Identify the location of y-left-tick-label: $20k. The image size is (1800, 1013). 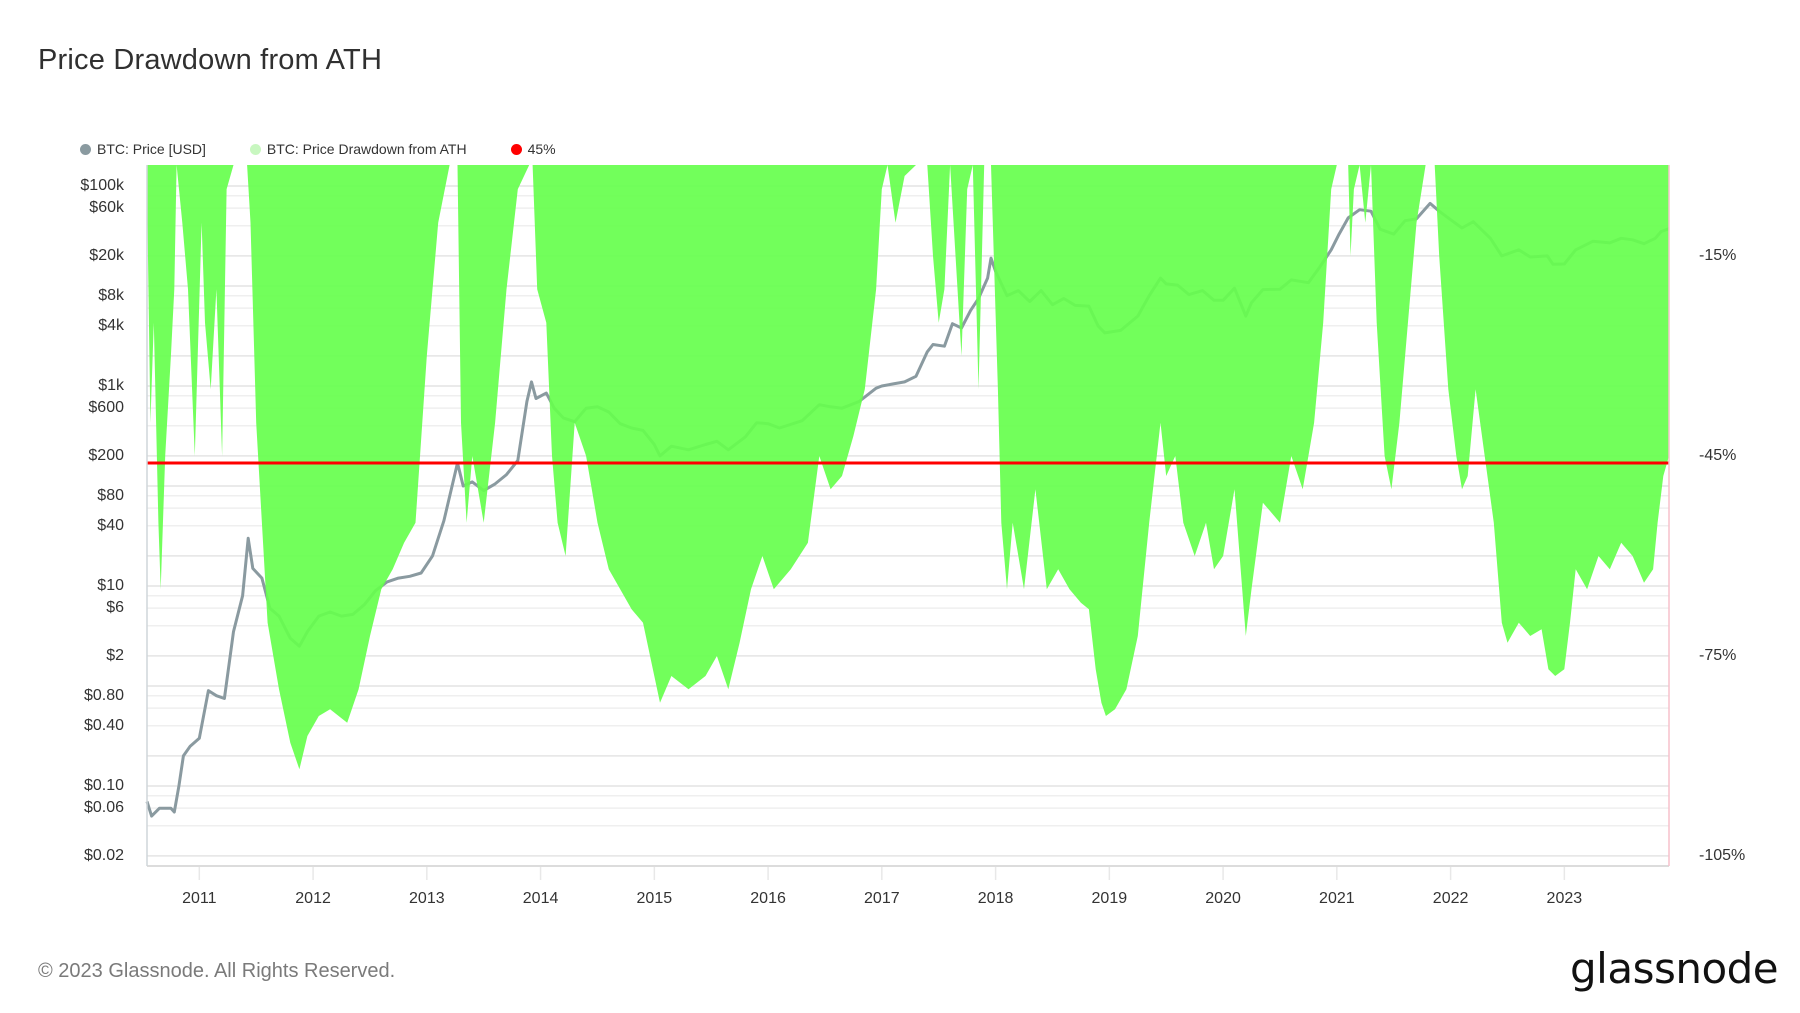
(106, 255).